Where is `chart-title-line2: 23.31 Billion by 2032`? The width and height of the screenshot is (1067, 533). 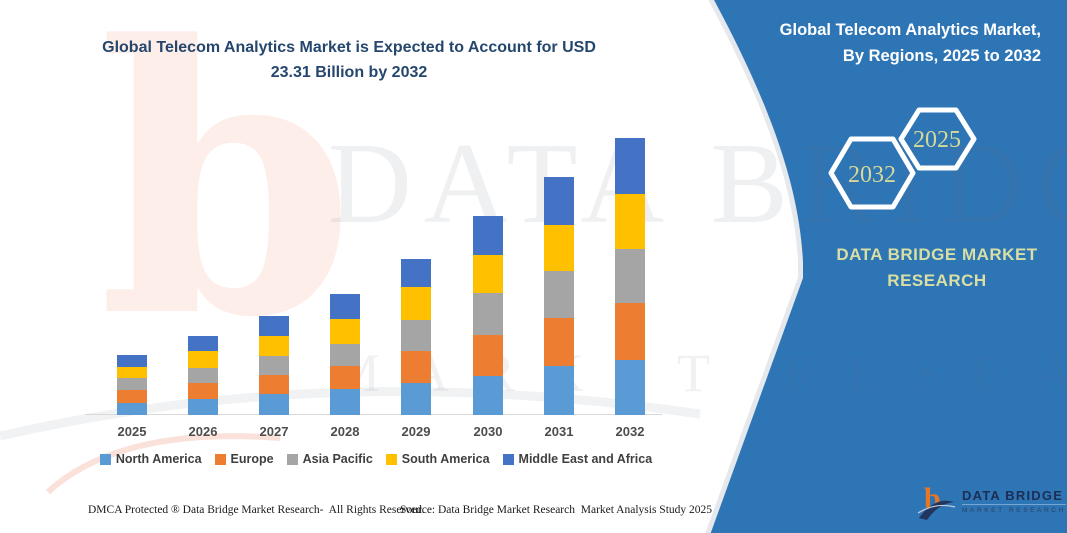 chart-title-line2: 23.31 Billion by 2032 is located at coordinates (349, 72).